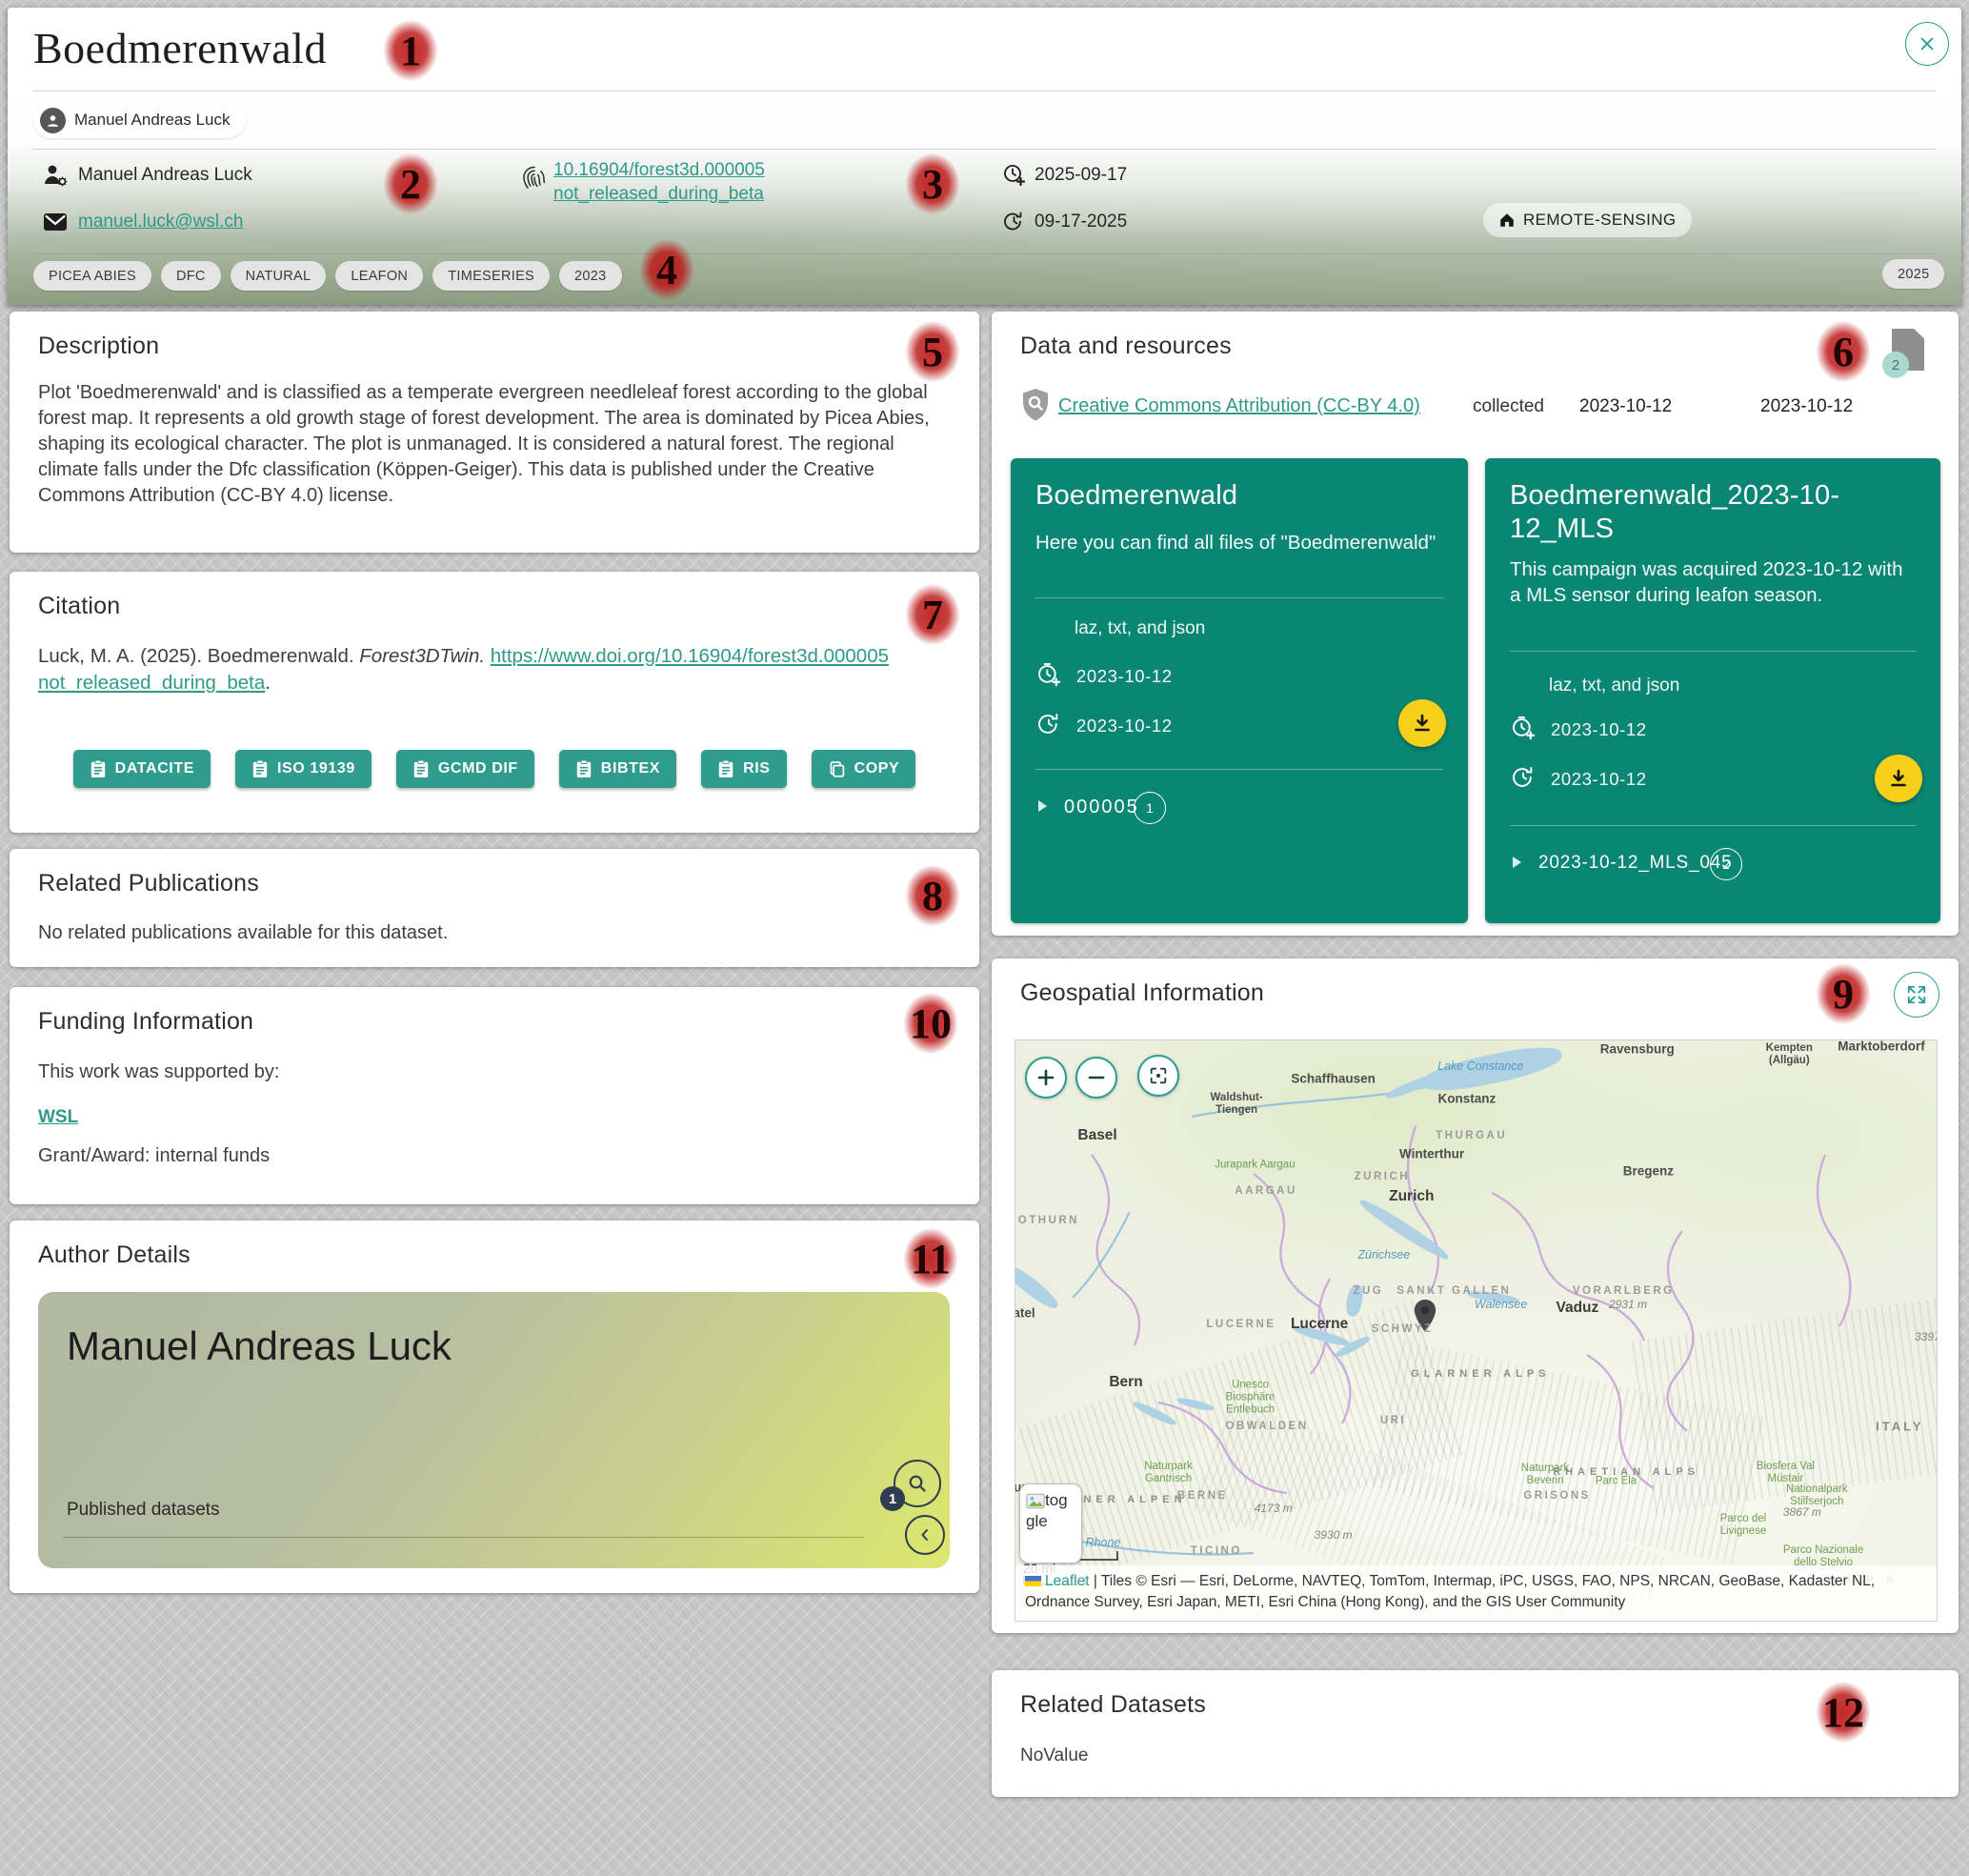 This screenshot has height=1876, width=1969. What do you see at coordinates (99, 346) in the screenshot?
I see `description-title: Description` at bounding box center [99, 346].